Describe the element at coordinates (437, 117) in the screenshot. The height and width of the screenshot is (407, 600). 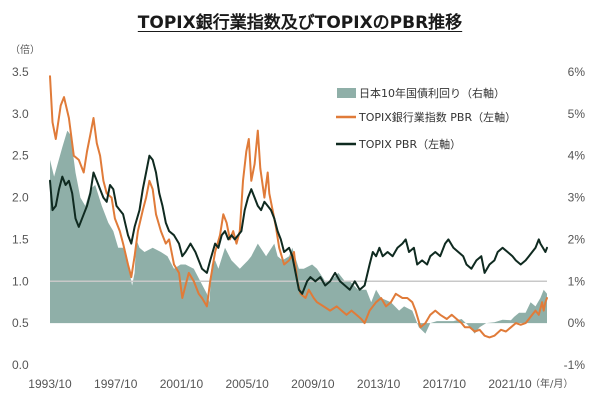
I see `legend-label-bank: TOPIX銀行業指数 PBR（左軸）` at that location.